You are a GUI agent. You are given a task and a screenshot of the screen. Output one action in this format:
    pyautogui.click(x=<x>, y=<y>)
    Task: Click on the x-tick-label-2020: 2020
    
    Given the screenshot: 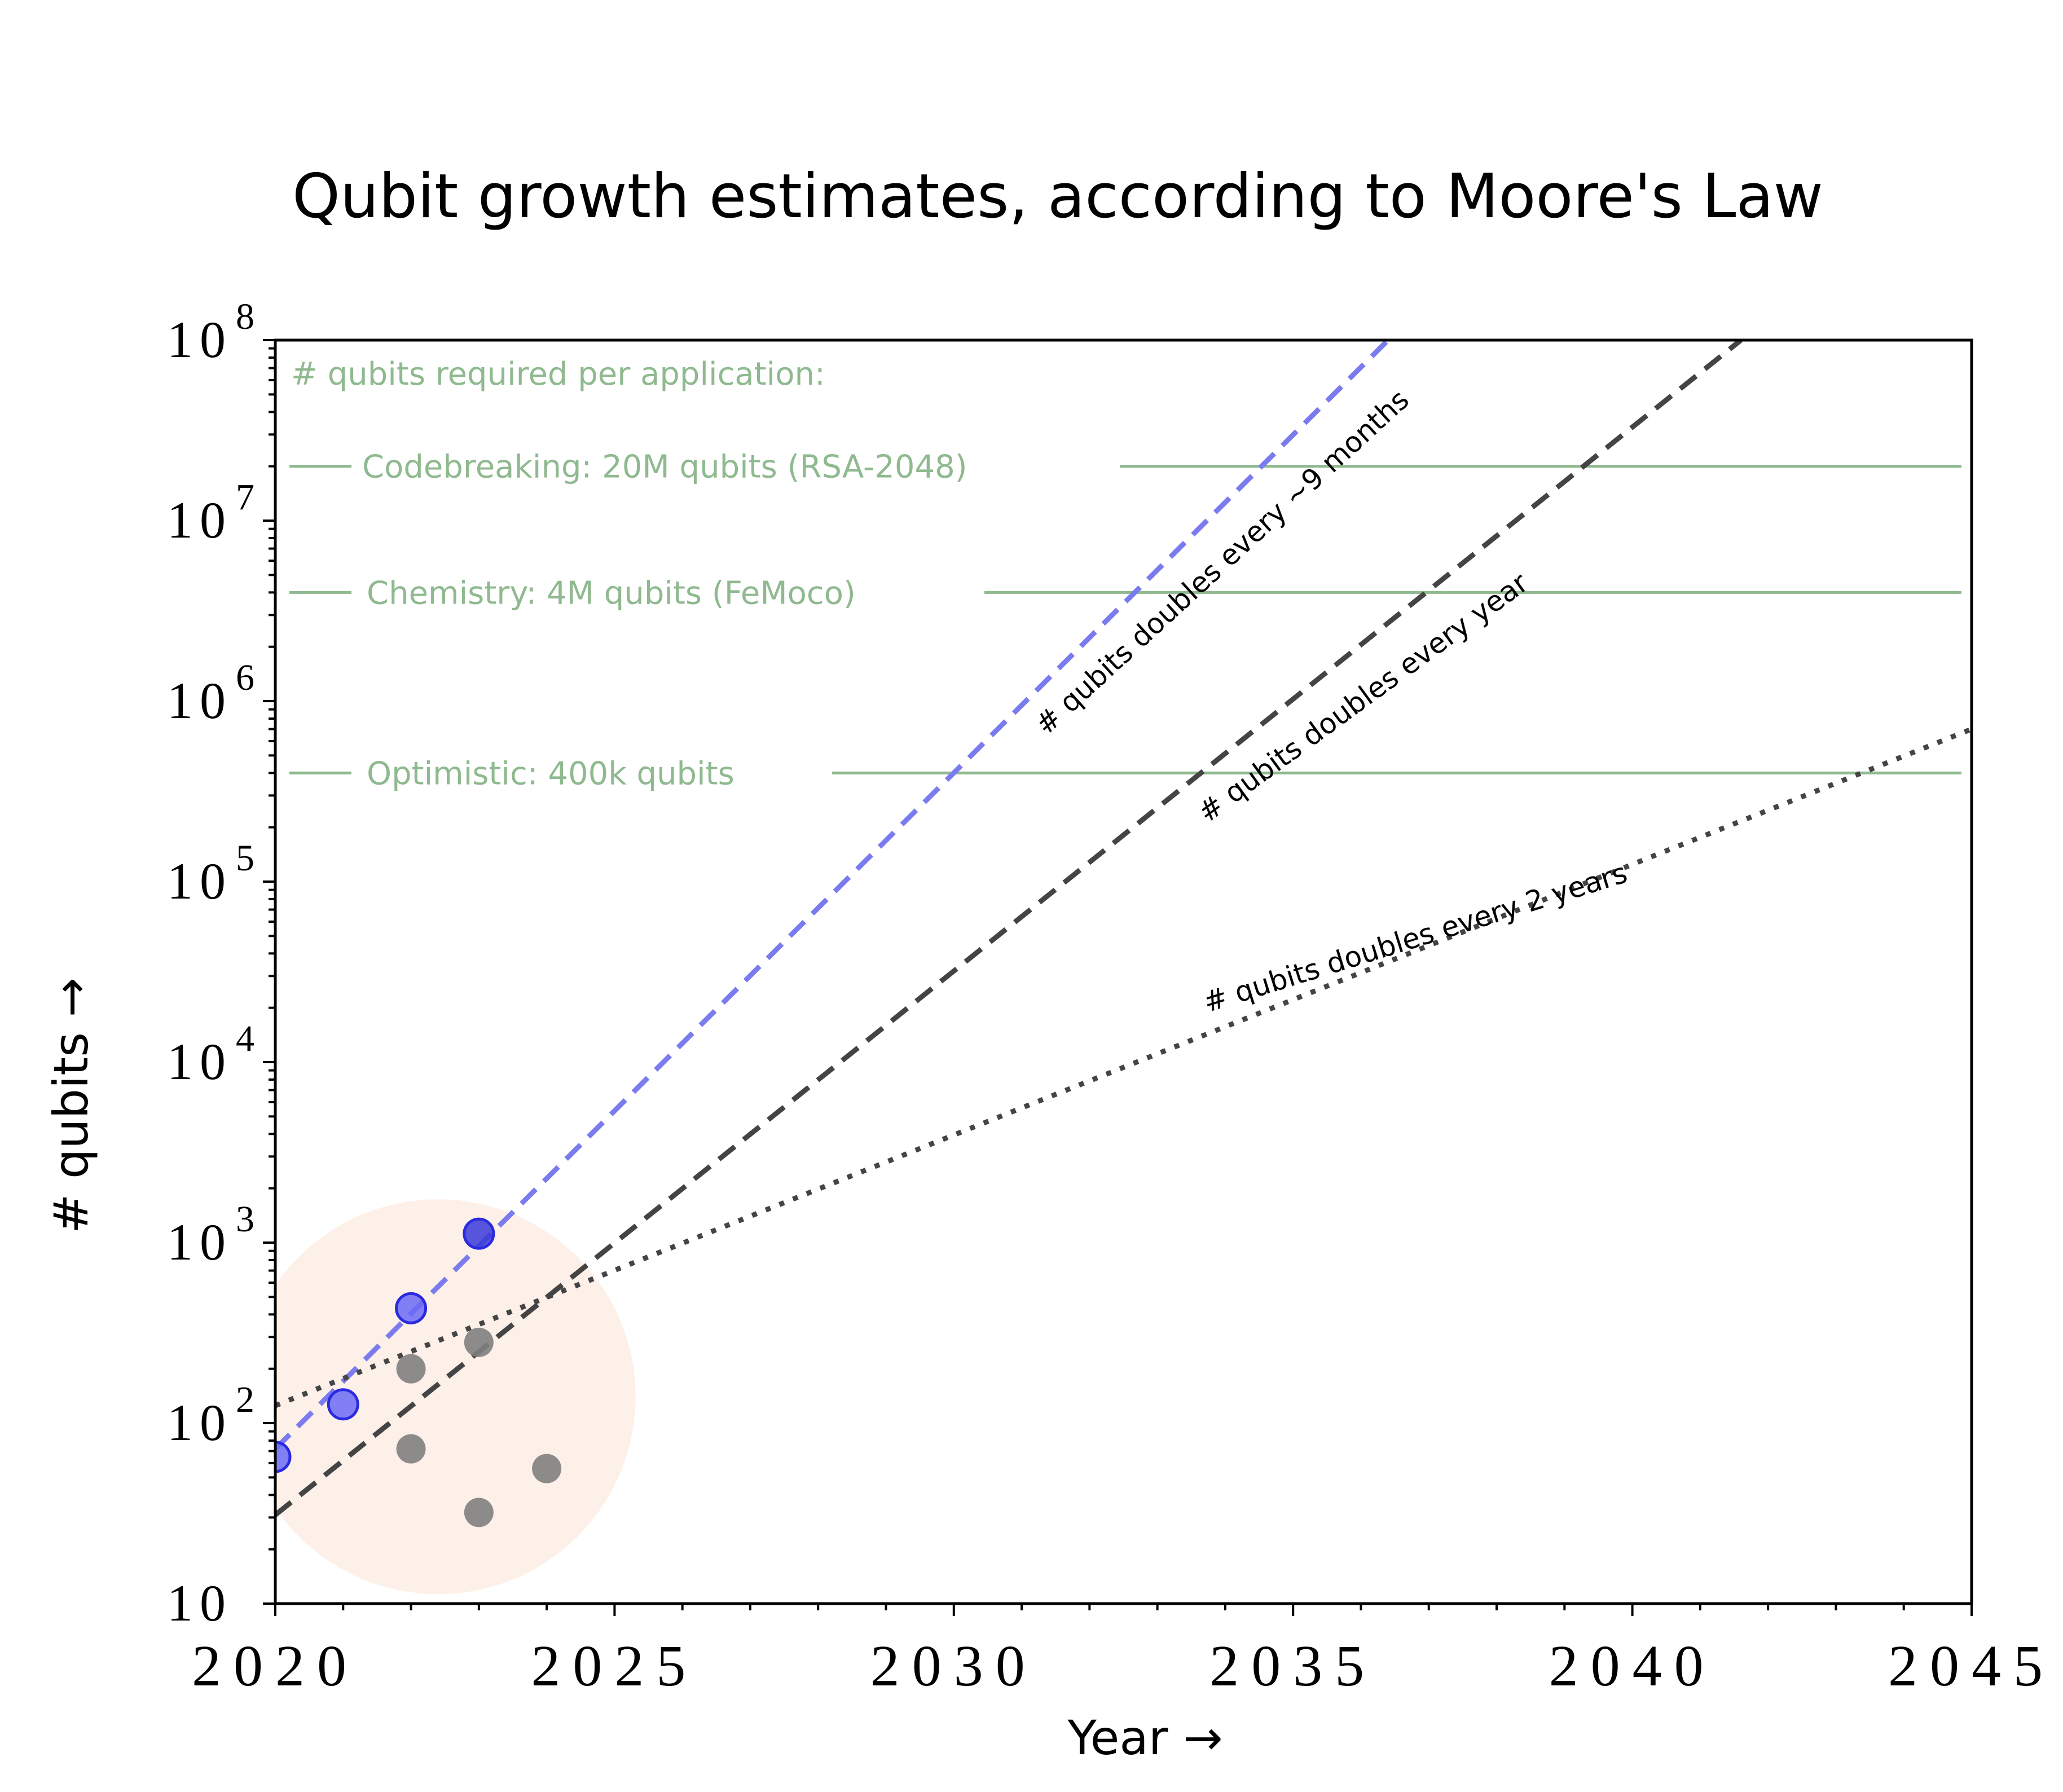 What is the action you would take?
    pyautogui.click(x=275, y=1666)
    